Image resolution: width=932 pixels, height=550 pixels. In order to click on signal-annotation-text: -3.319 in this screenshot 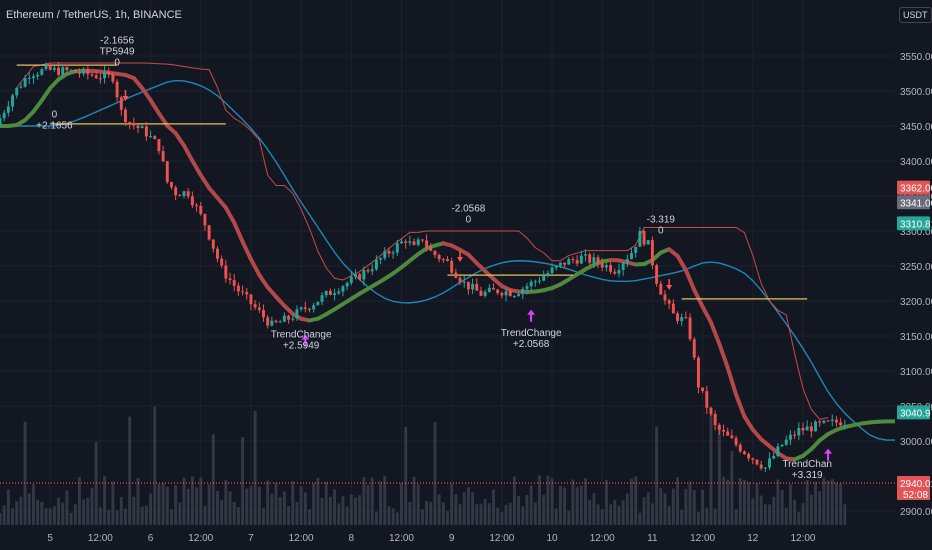, I will do `click(661, 220)`.